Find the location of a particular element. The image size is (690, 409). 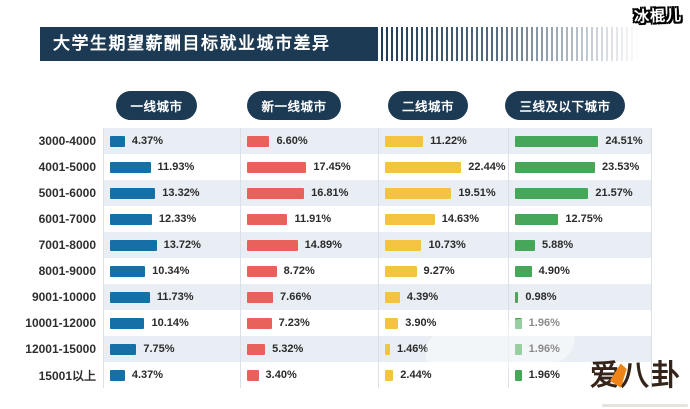

legend-col-new-tier1: 新一线城市 is located at coordinates (294, 105).